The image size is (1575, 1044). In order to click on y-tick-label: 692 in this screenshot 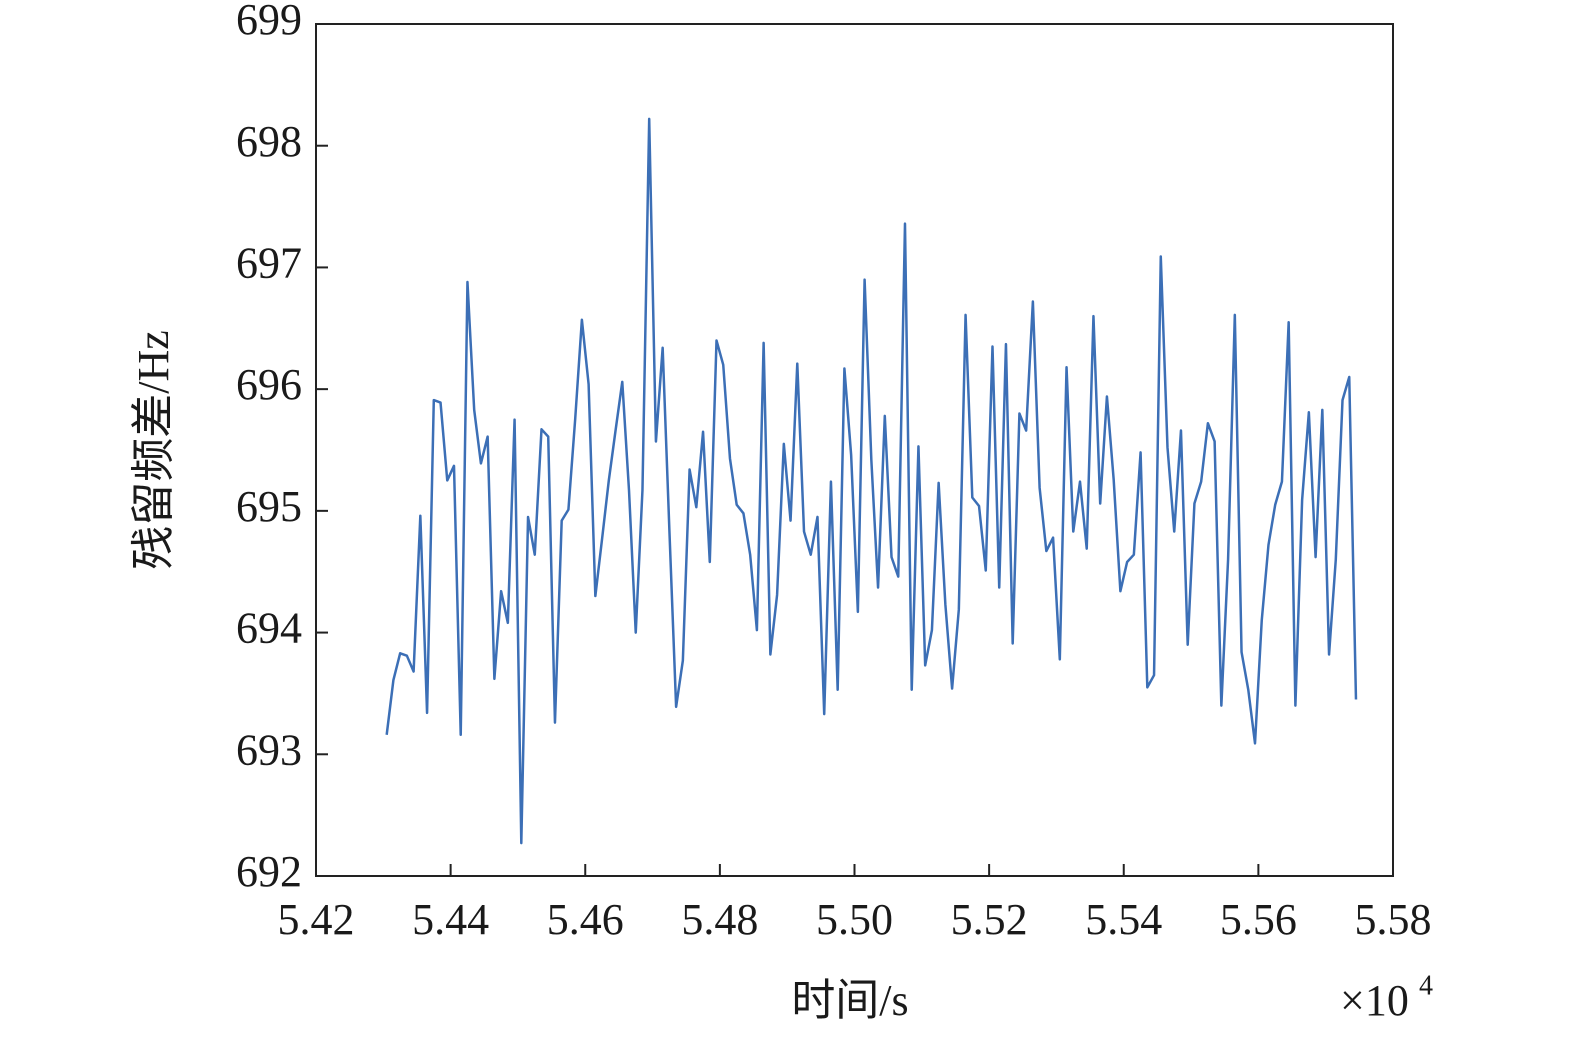, I will do `click(269, 871)`.